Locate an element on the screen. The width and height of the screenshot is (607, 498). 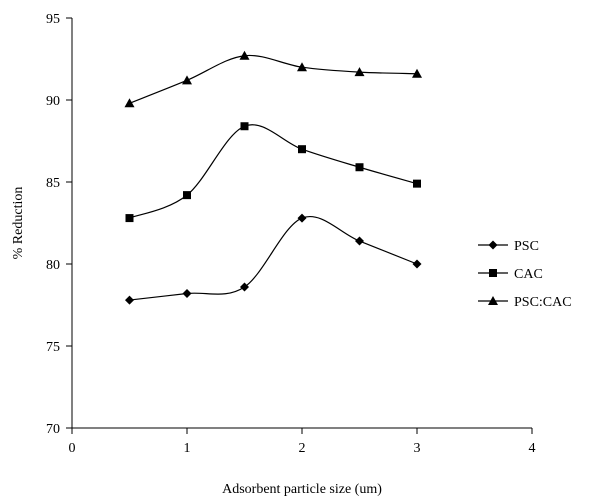
series-psc is located at coordinates (273, 259).